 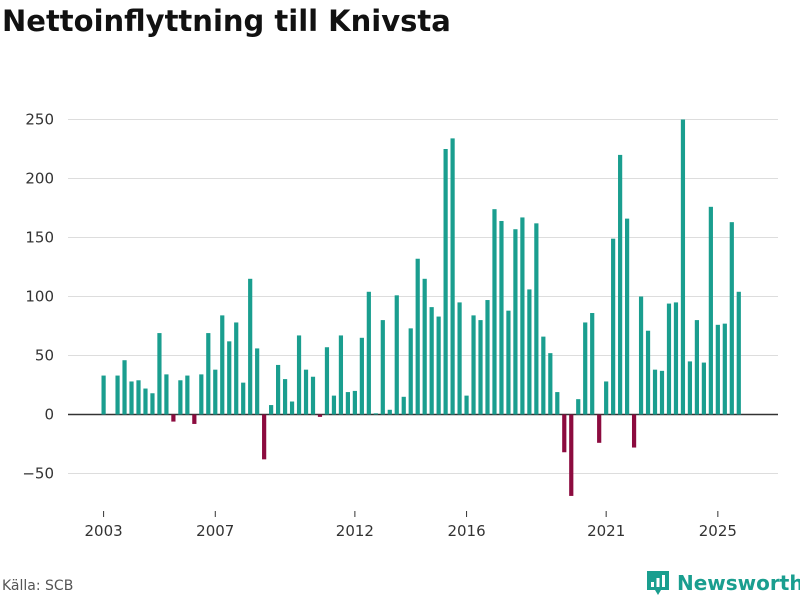 What do you see at coordinates (226, 21) in the screenshot?
I see `chart-title: Nettoinflyttning till Knivsta` at bounding box center [226, 21].